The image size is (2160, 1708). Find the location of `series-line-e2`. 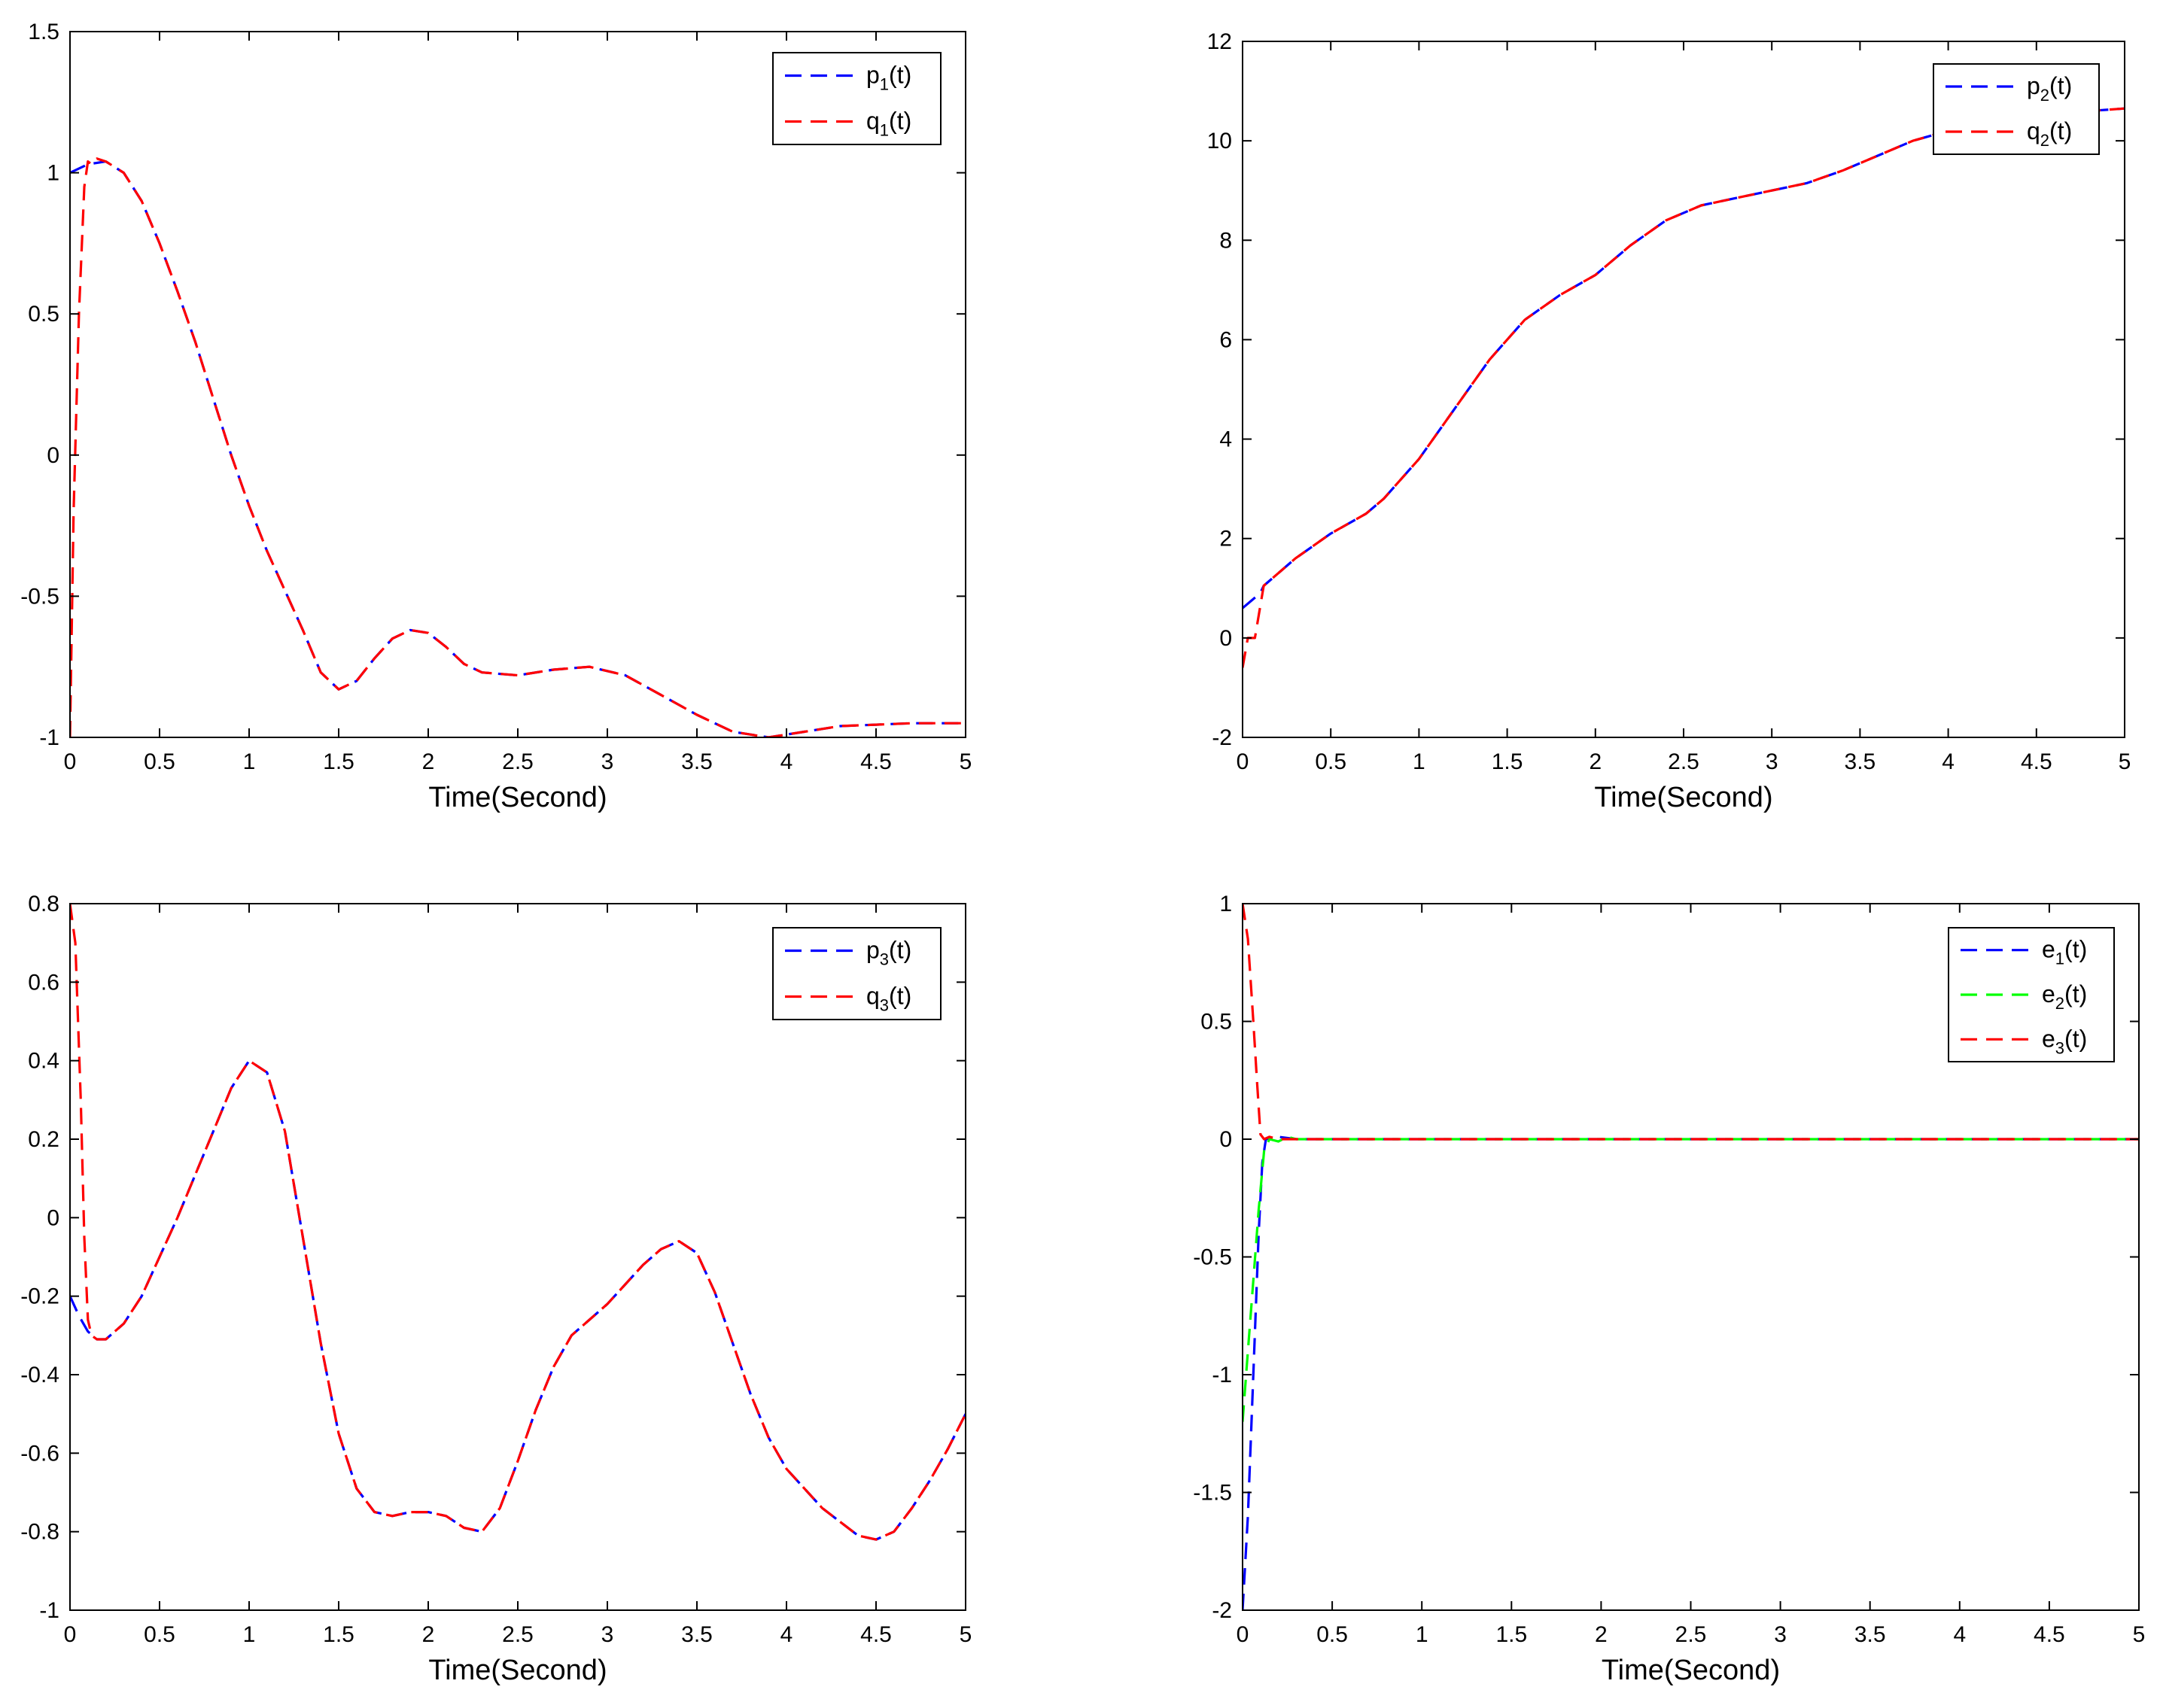

series-line-e2 is located at coordinates (1691, 1278).